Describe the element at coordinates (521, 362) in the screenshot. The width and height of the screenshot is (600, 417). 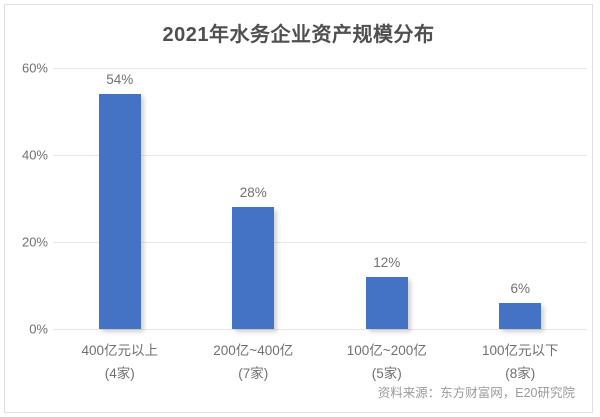
I see `x-category-label: 100亿元以下 (8家)` at that location.